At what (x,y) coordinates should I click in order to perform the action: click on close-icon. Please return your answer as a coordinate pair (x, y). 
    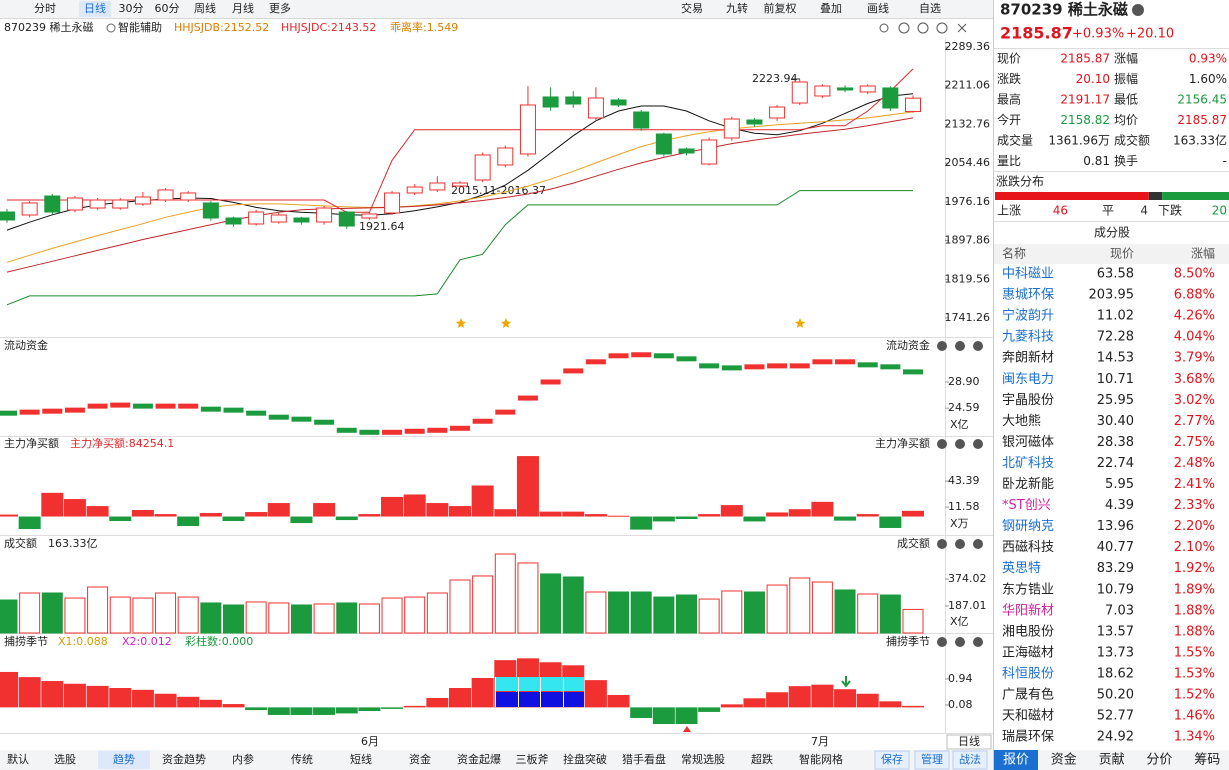
    Looking at the image, I should click on (962, 28).